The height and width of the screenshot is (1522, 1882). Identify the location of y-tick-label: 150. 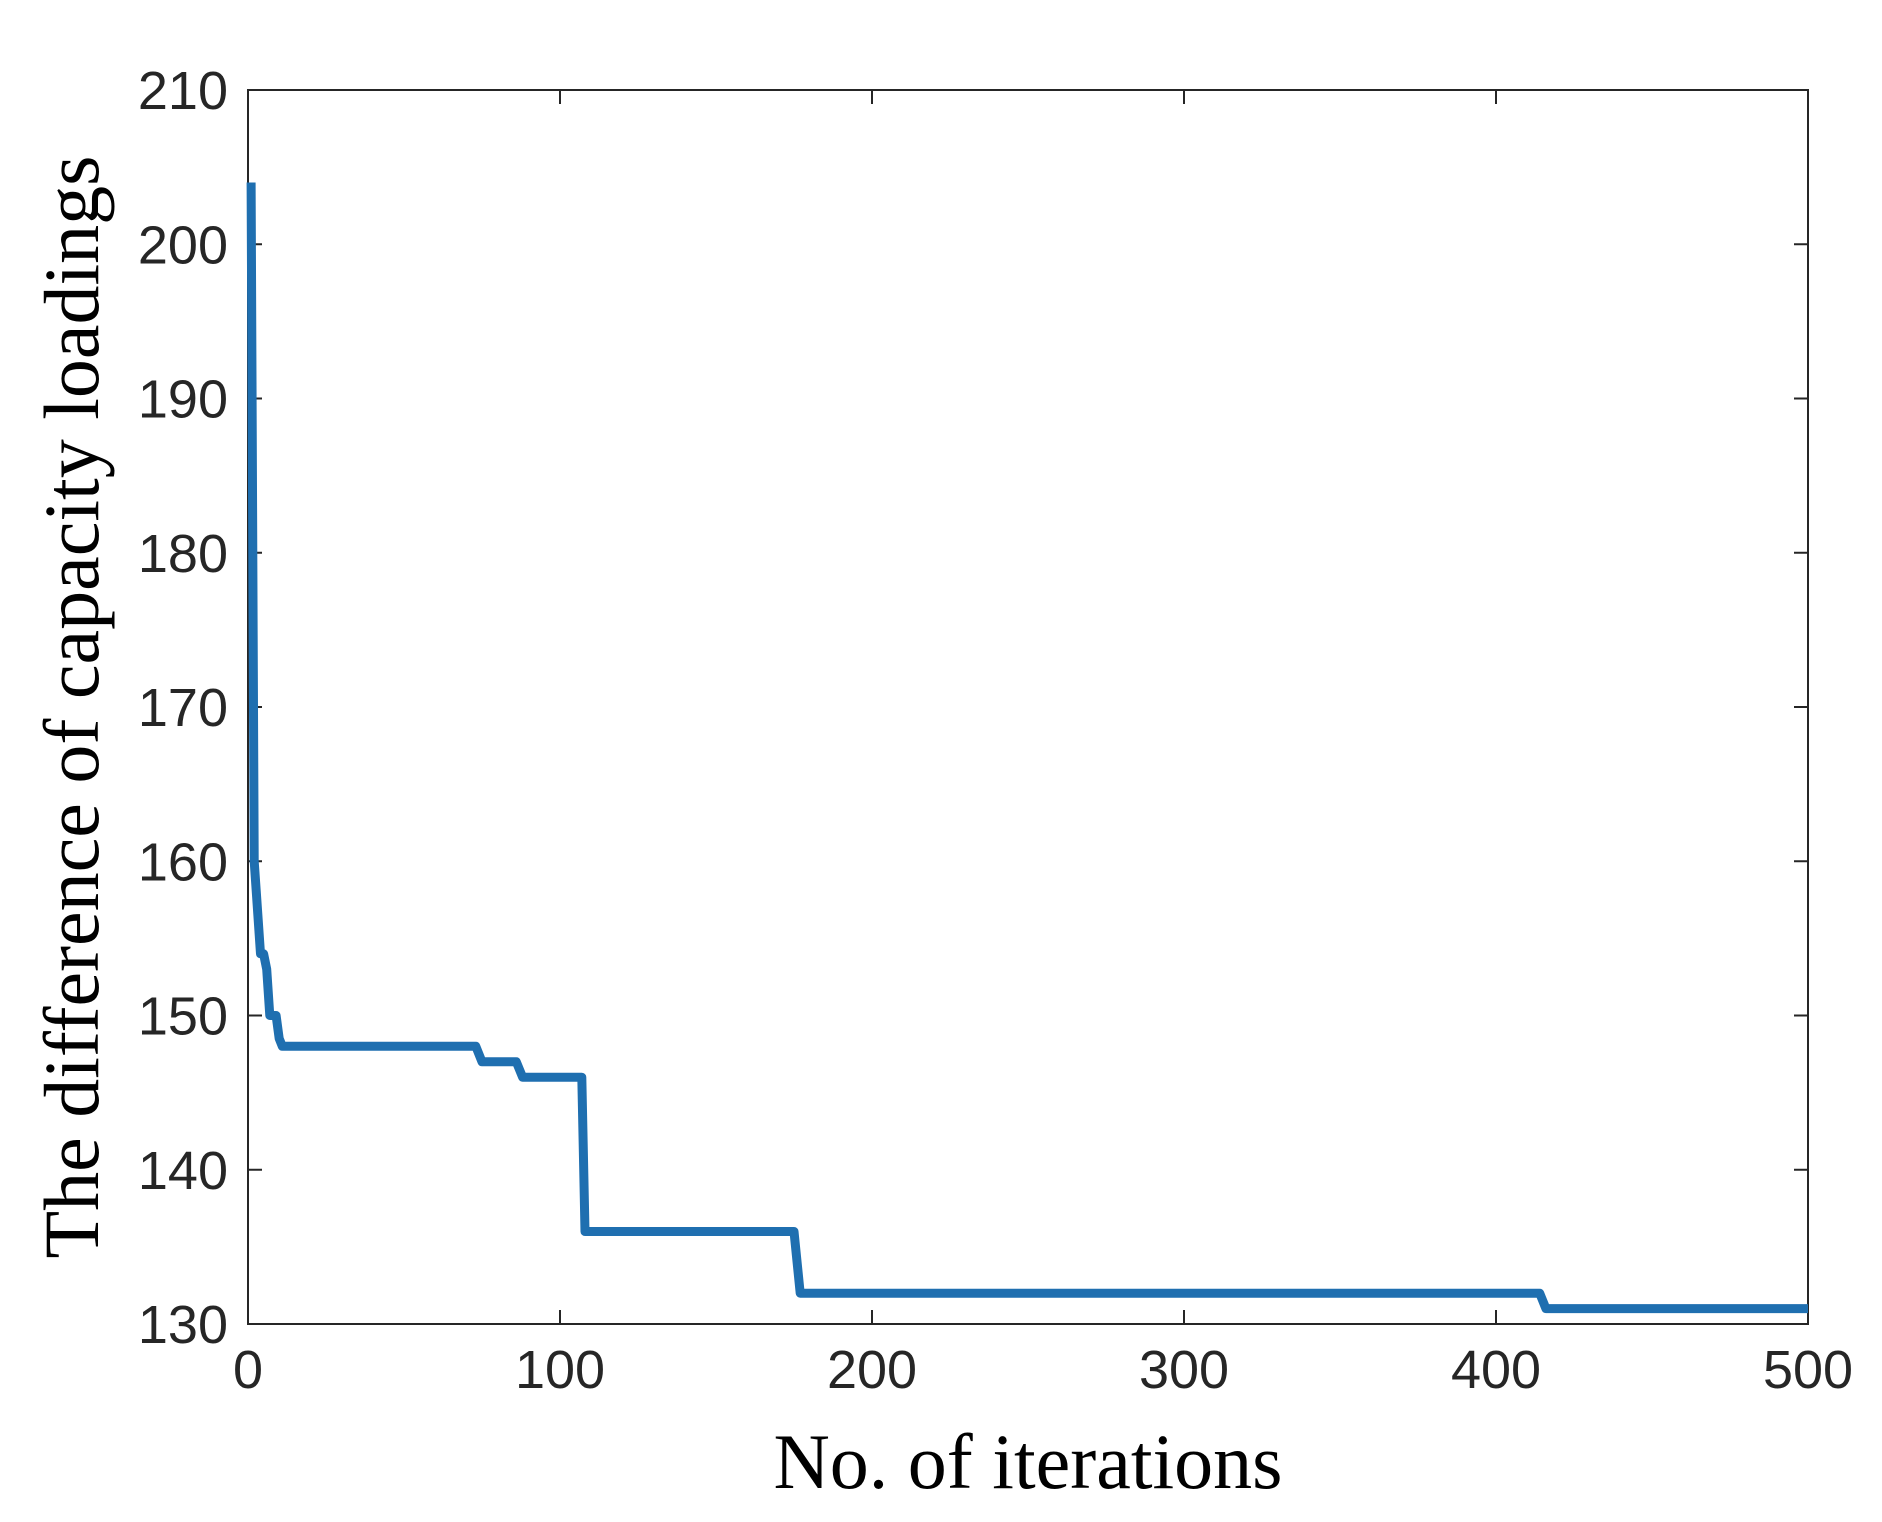
(183, 1017).